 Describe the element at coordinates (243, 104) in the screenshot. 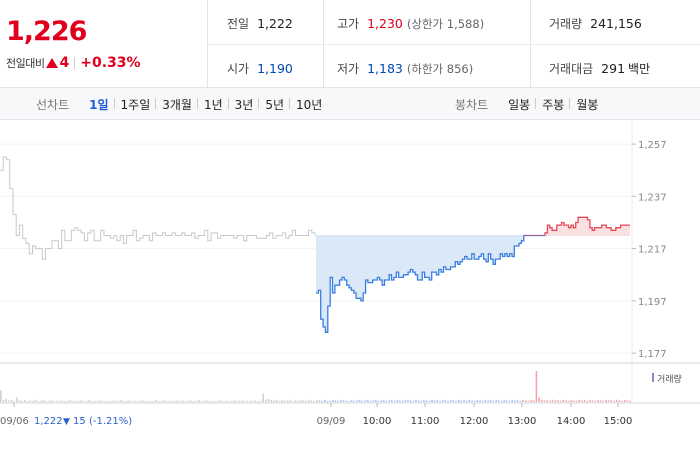

I see `tab-3y: 3년` at that location.